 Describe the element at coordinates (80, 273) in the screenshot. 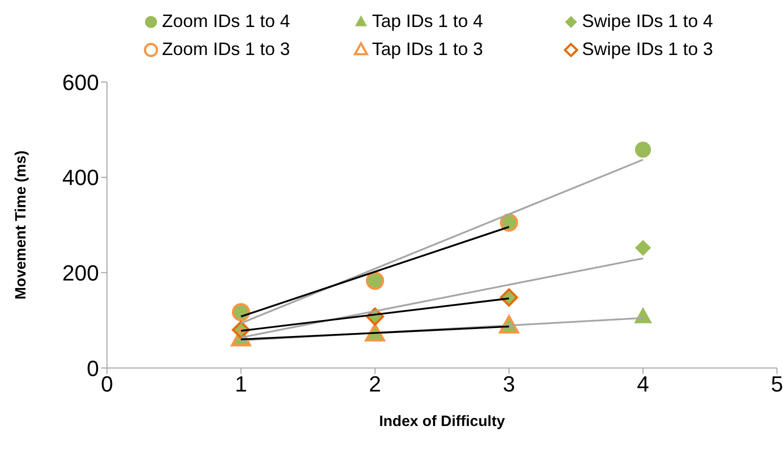

I see `y-tick-label: 200` at that location.